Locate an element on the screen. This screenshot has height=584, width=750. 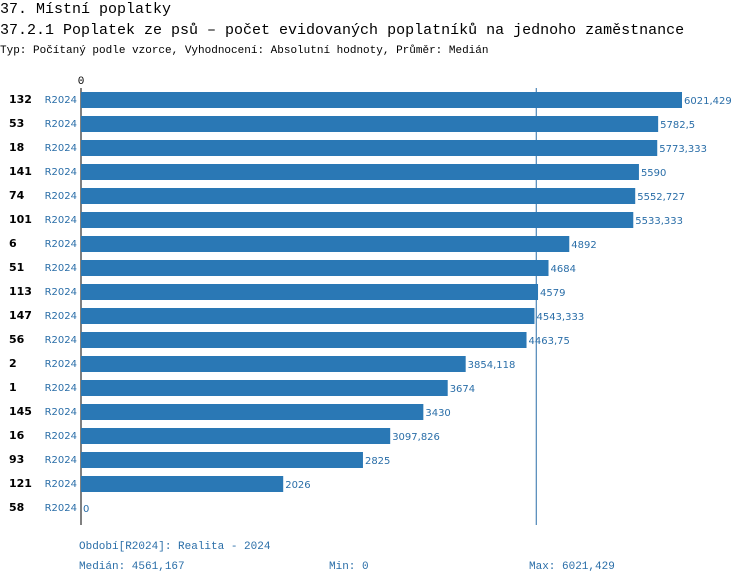
row-id: 145 is located at coordinates (20, 411).